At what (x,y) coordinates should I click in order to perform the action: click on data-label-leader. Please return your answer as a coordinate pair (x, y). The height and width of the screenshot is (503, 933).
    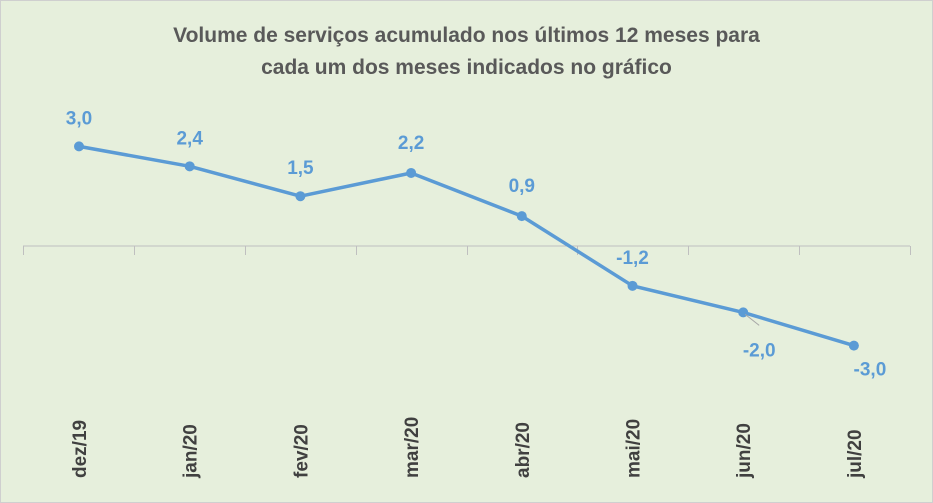
    Looking at the image, I should click on (752, 320).